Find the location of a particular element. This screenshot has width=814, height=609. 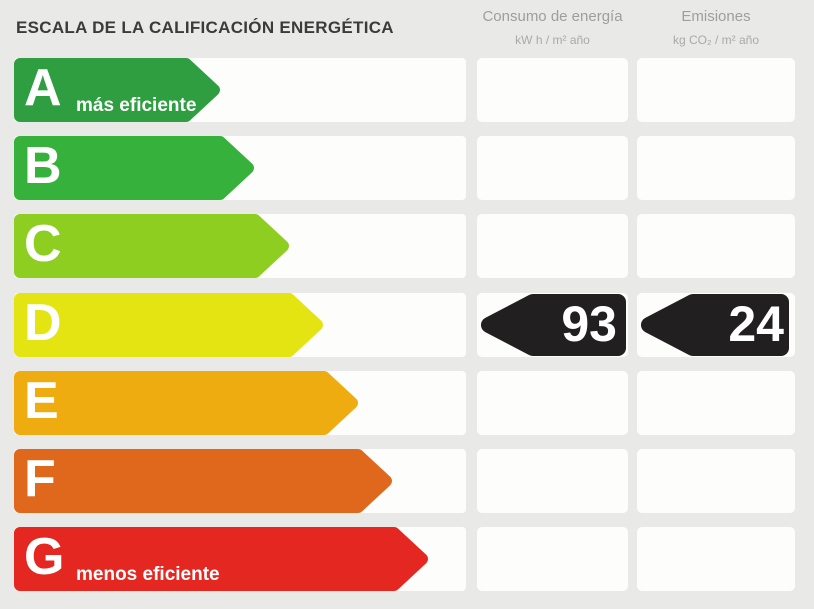

rating-arrow-d is located at coordinates (168, 325).